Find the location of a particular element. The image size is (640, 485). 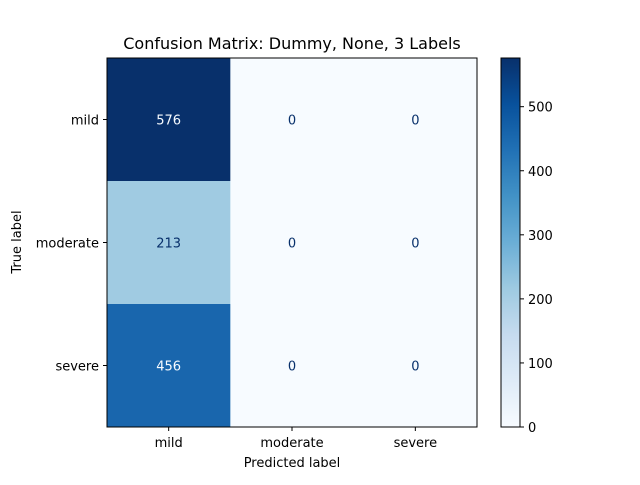

heatmap-cell-moderate-severe is located at coordinates (415, 243).